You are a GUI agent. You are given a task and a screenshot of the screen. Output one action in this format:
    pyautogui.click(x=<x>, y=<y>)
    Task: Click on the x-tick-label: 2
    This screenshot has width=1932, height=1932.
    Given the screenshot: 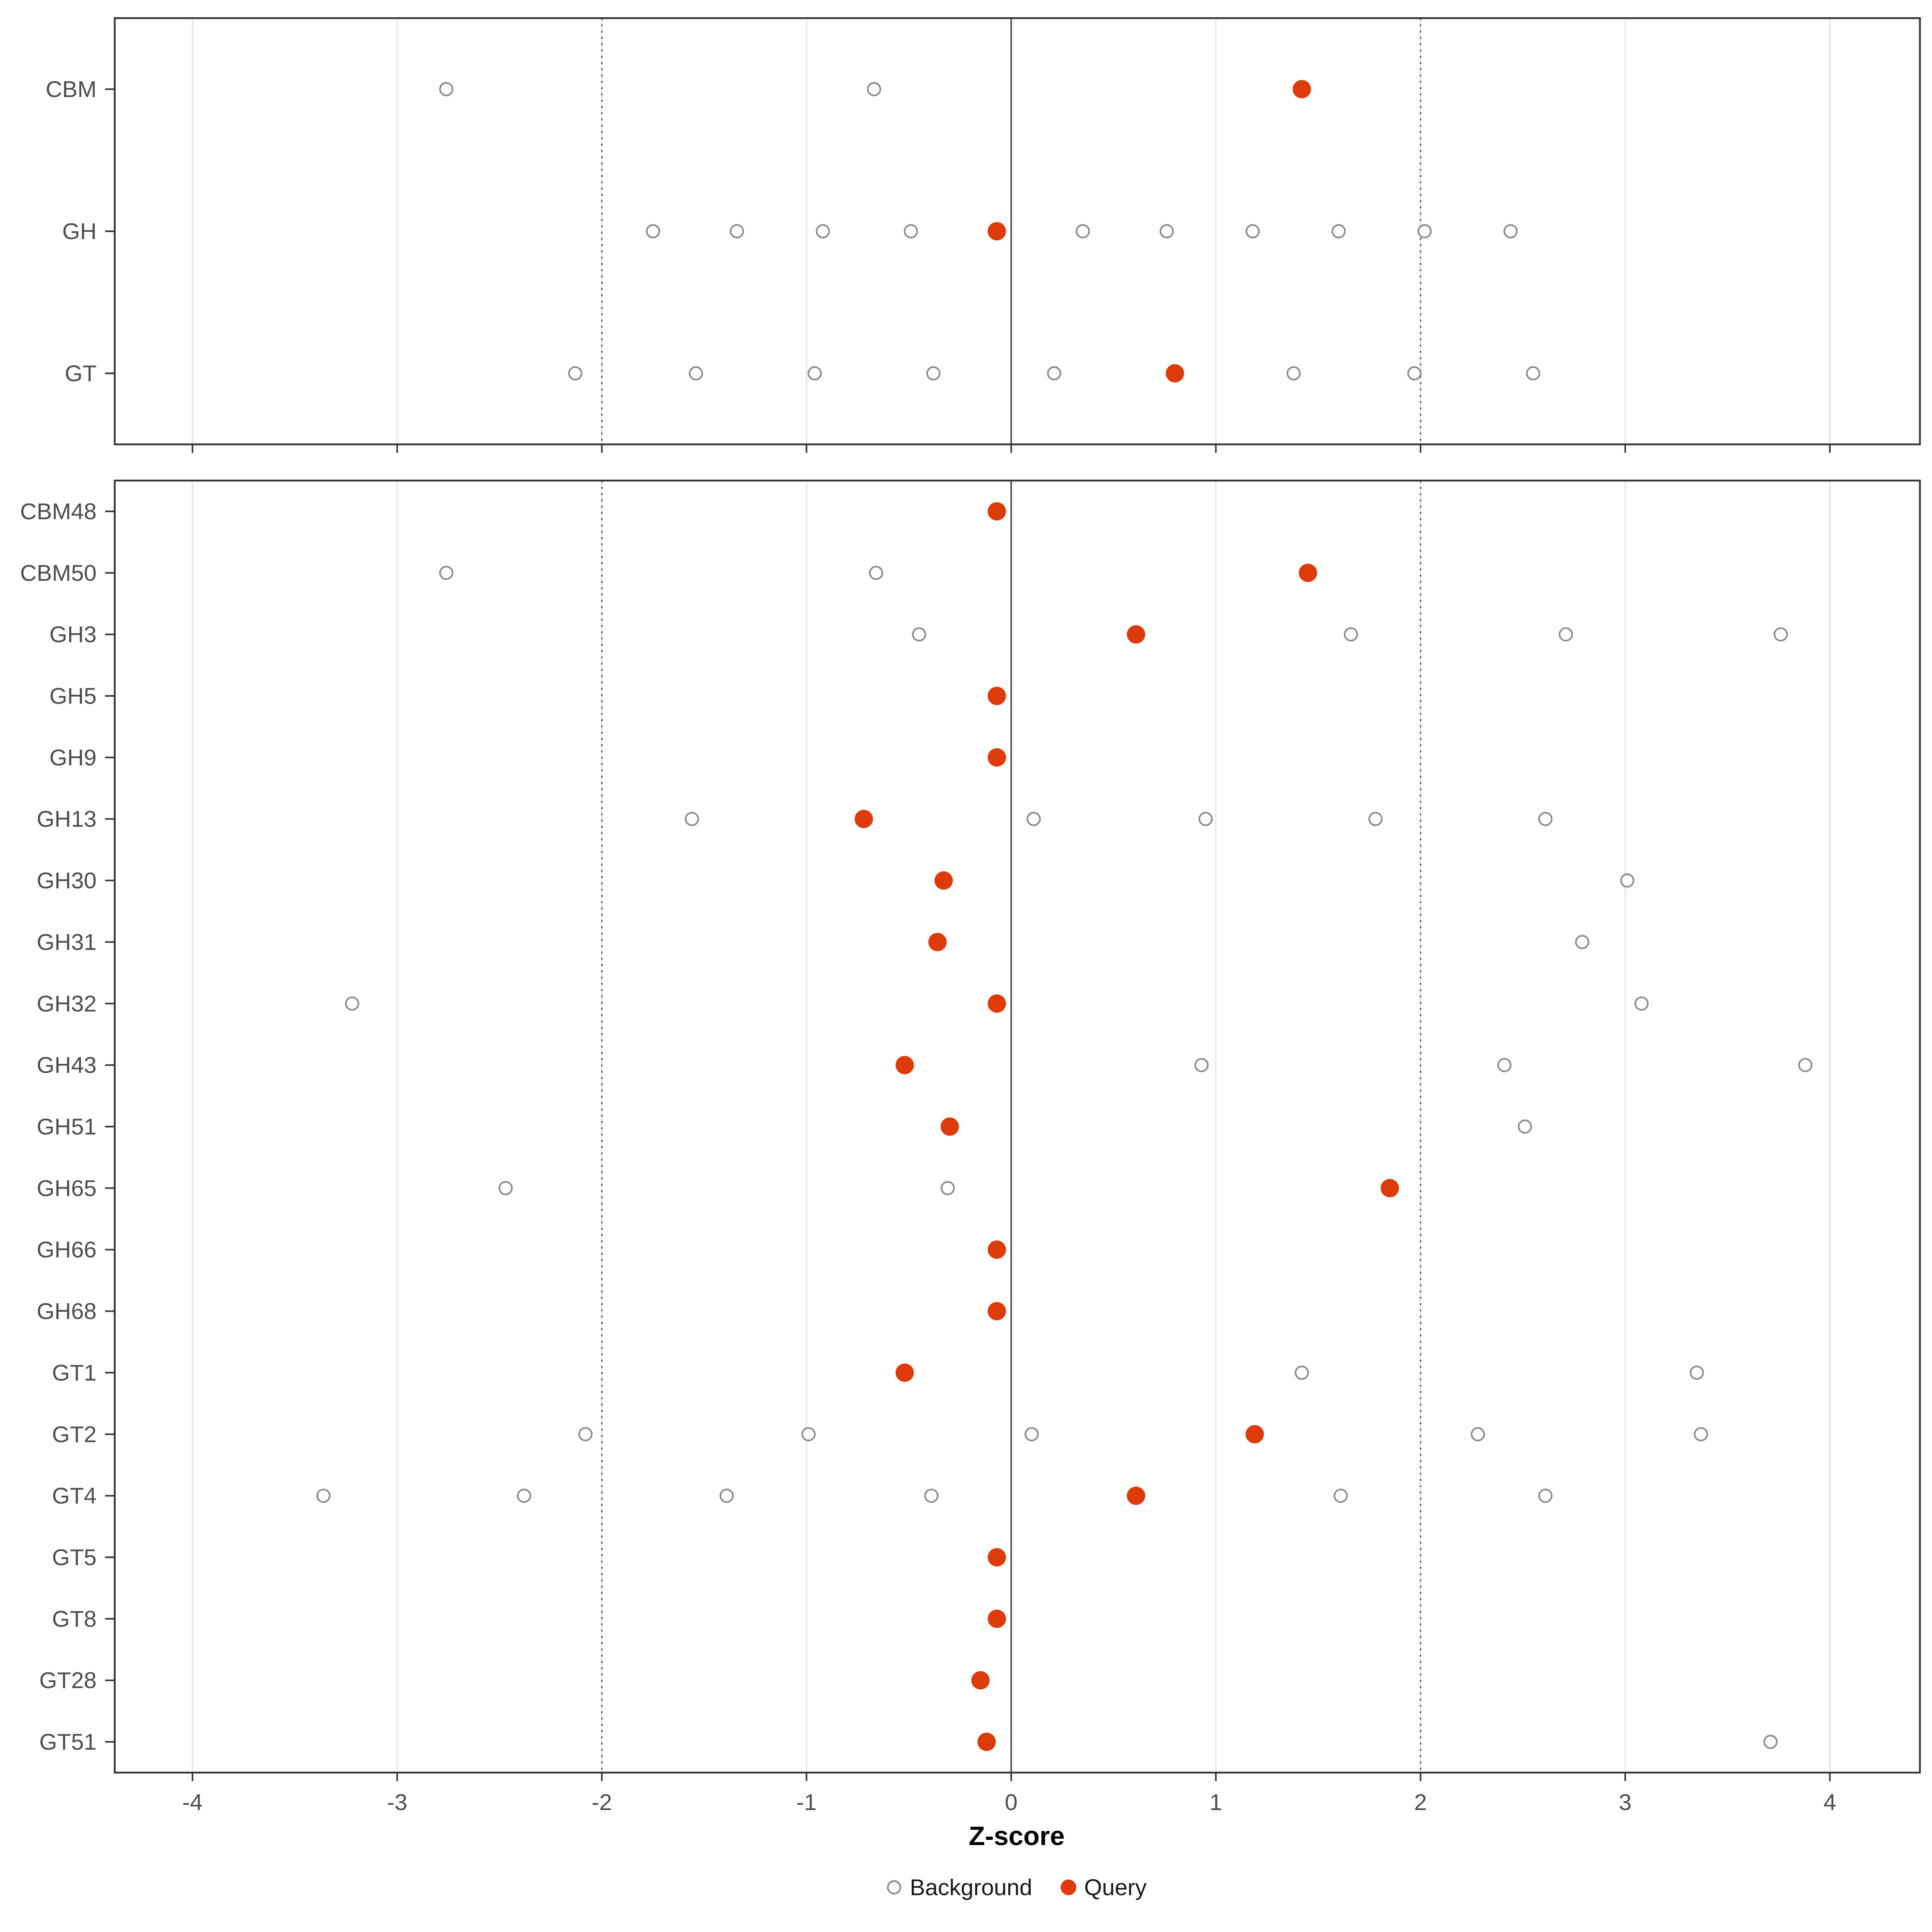 What is the action you would take?
    pyautogui.click(x=1420, y=1802)
    